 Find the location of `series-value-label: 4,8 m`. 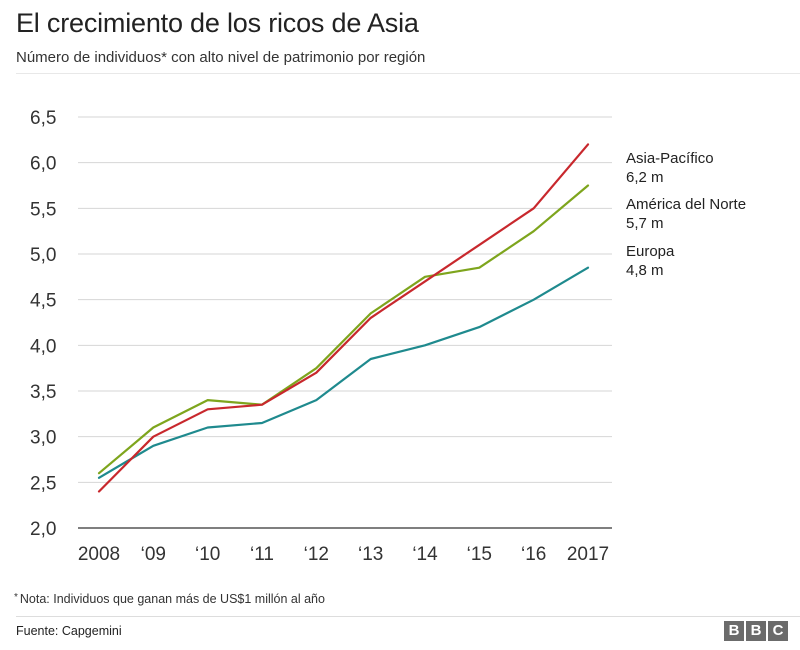

series-value-label: 4,8 m is located at coordinates (645, 270).